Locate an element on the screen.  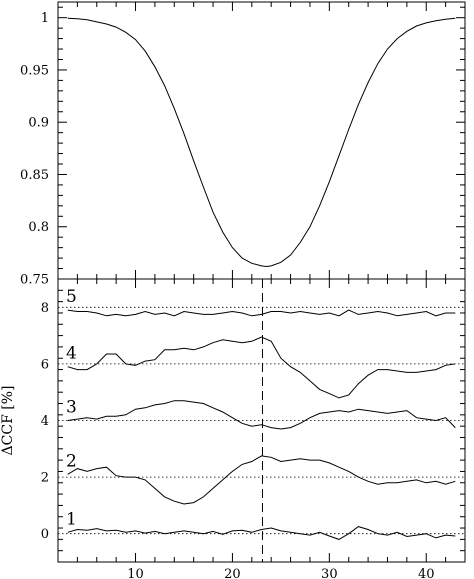
x-tick-label: 30 is located at coordinates (329, 573).